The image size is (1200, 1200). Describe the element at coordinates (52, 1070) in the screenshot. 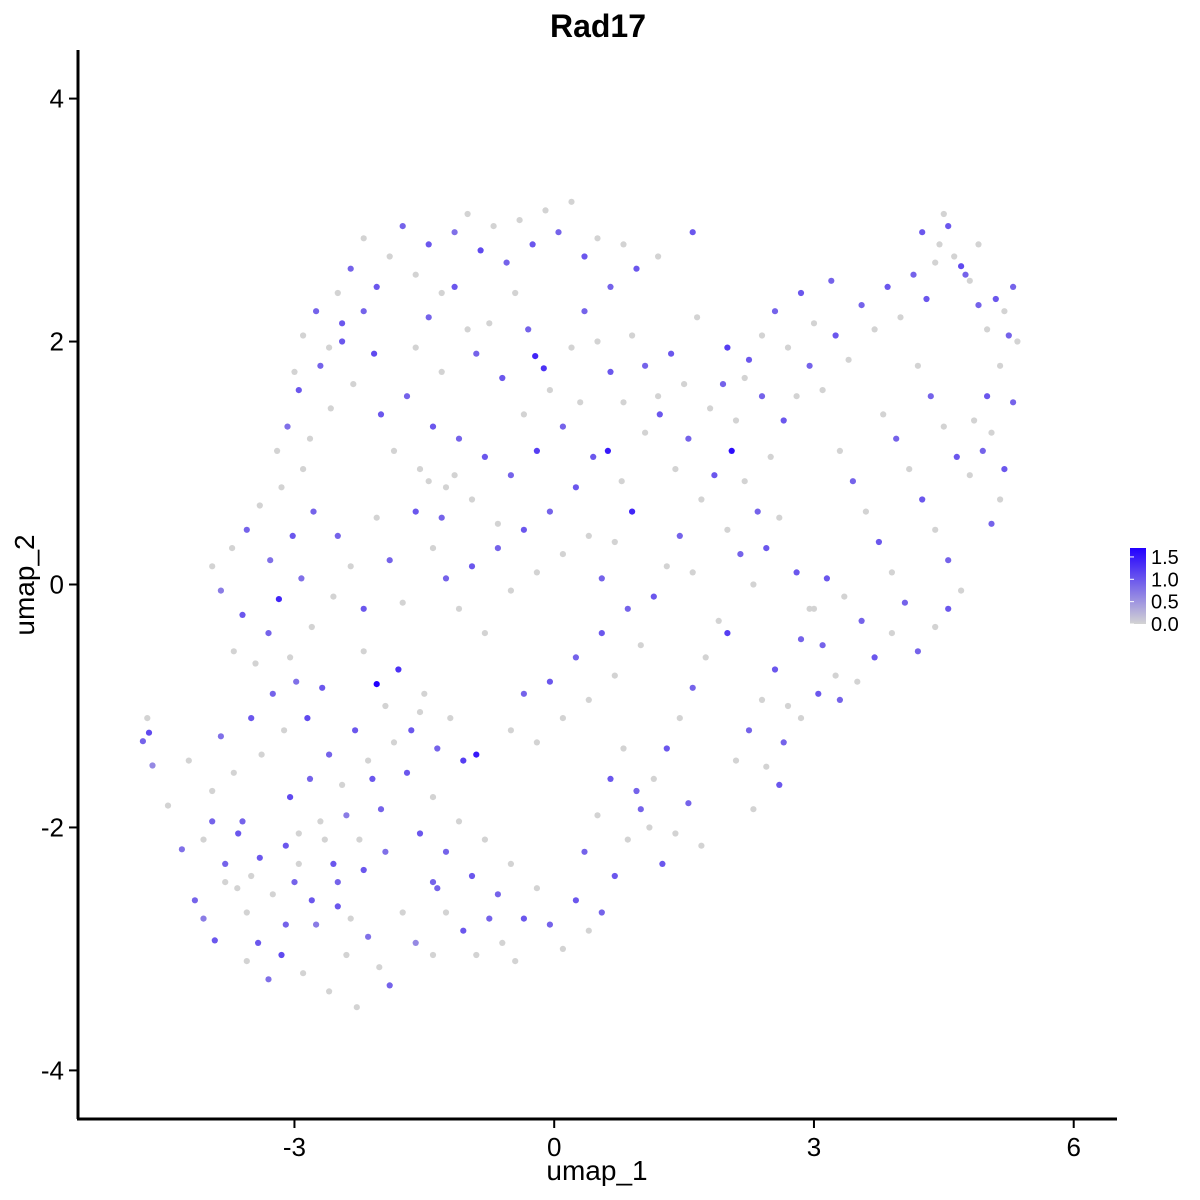

I see `y-tick-label: -4` at that location.